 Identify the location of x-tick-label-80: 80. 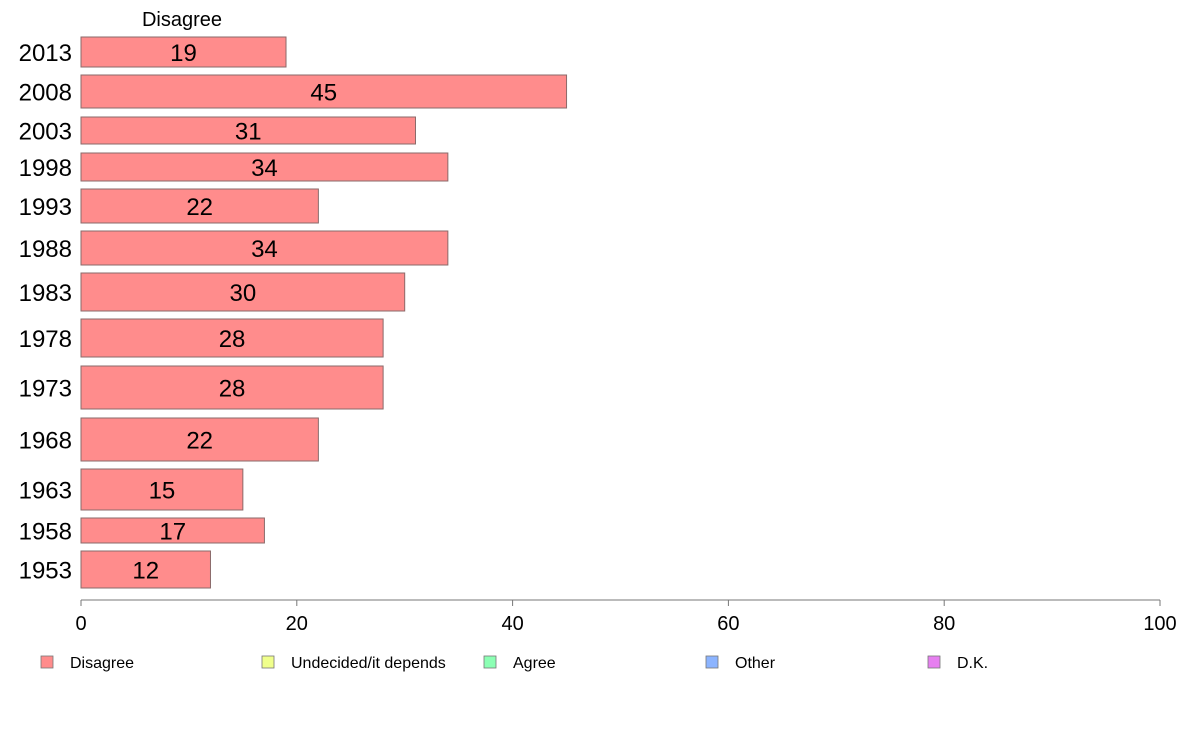
(944, 624).